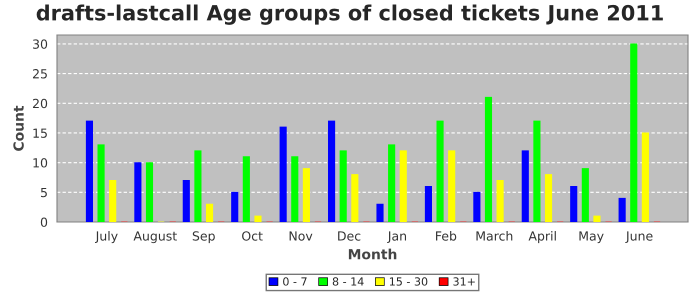 Image resolution: width=700 pixels, height=300 pixels. What do you see at coordinates (40, 44) in the screenshot?
I see `y-tick-label: 30` at bounding box center [40, 44].